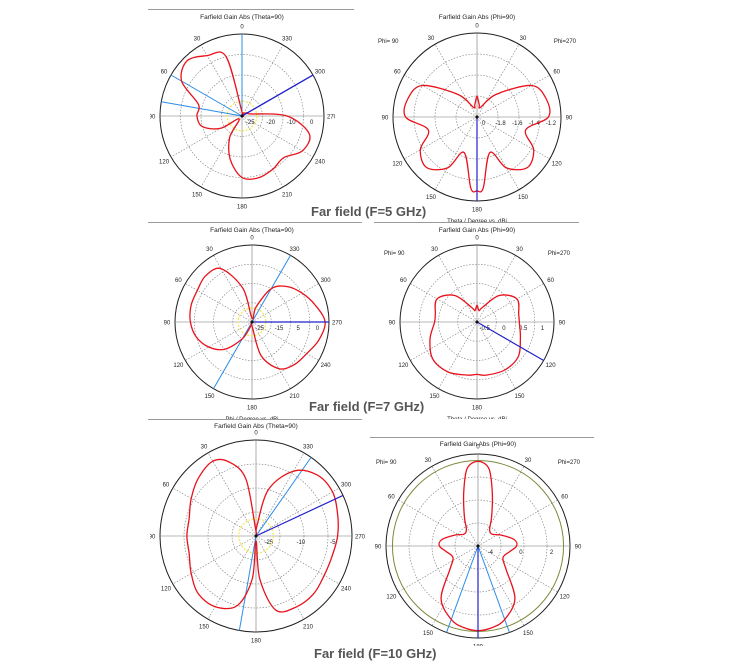 This screenshot has width=732, height=669. What do you see at coordinates (485, 329) in the screenshot?
I see `radial-label: -0.5` at bounding box center [485, 329].